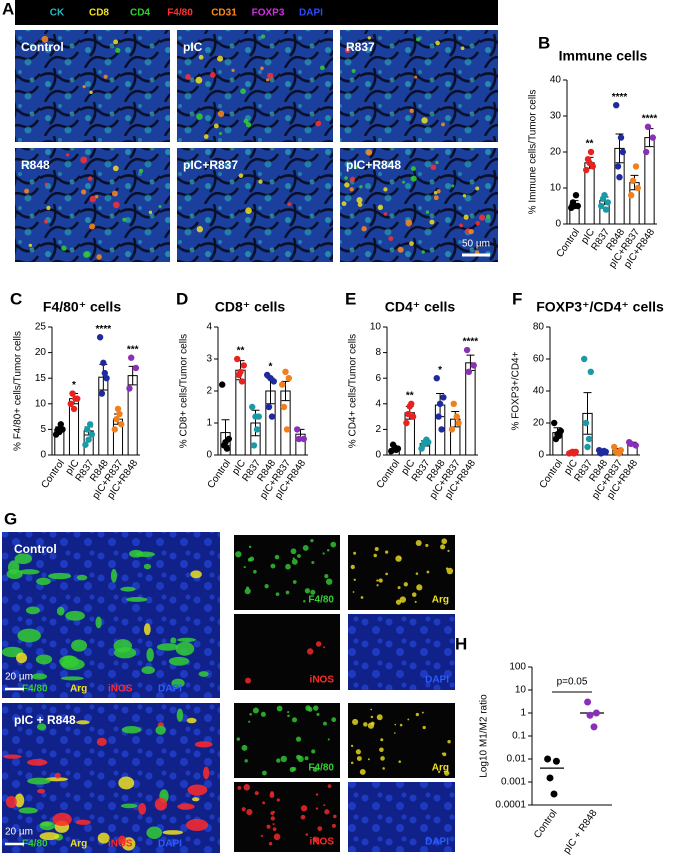 Image resolution: width=688 pixels, height=857 pixels. What do you see at coordinates (224, 13) in the screenshot?
I see `channel-label: CD31` at bounding box center [224, 13].